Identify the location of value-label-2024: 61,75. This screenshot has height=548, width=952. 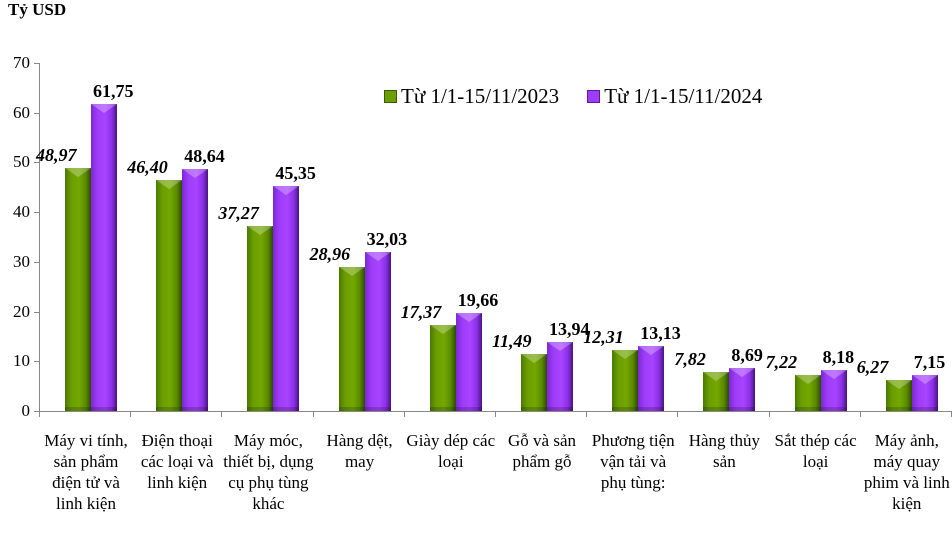
(113, 91).